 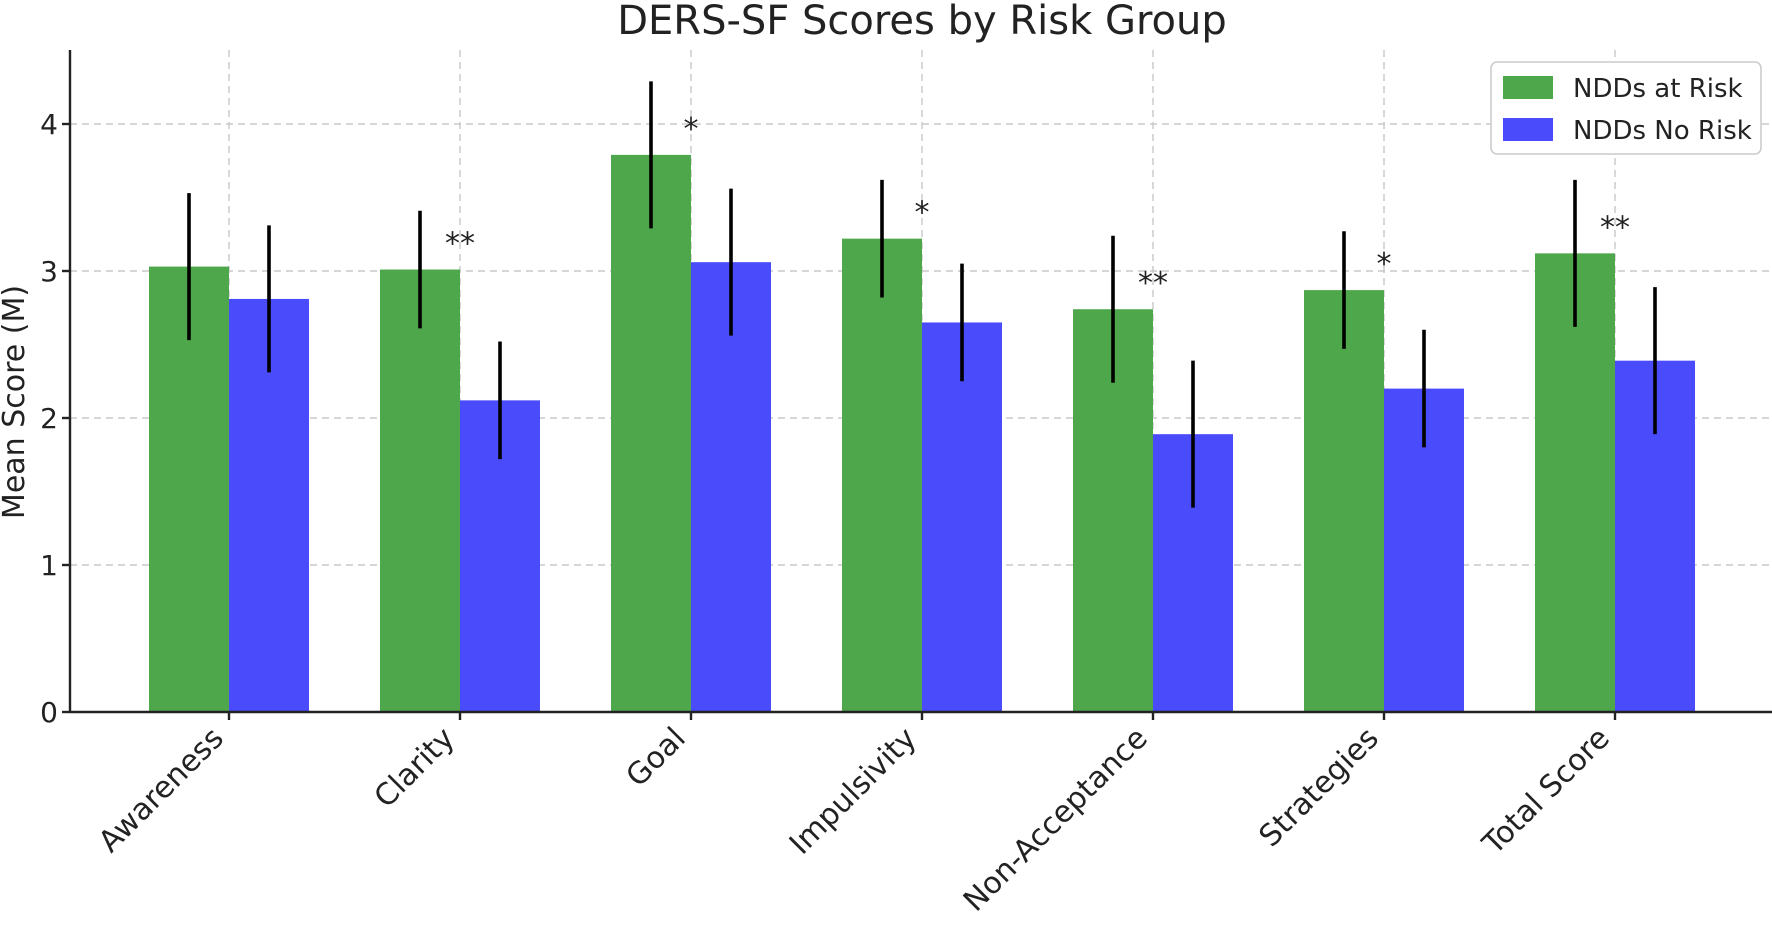 I want to click on bar-goal-ndds-no-risk, so click(x=731, y=487).